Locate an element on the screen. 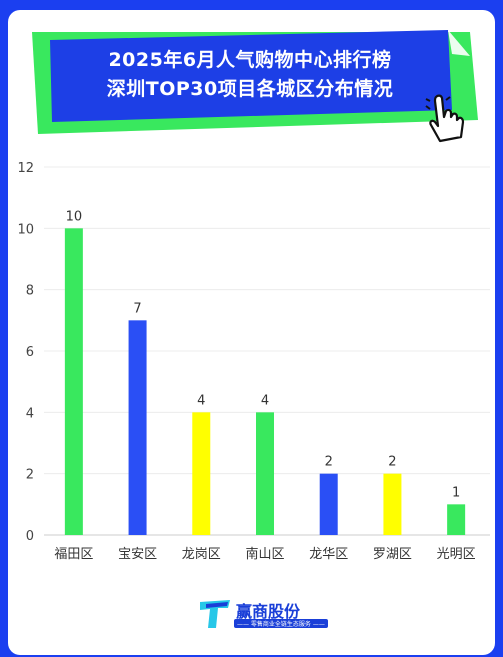  y-tick-label: 12 is located at coordinates (25, 168).